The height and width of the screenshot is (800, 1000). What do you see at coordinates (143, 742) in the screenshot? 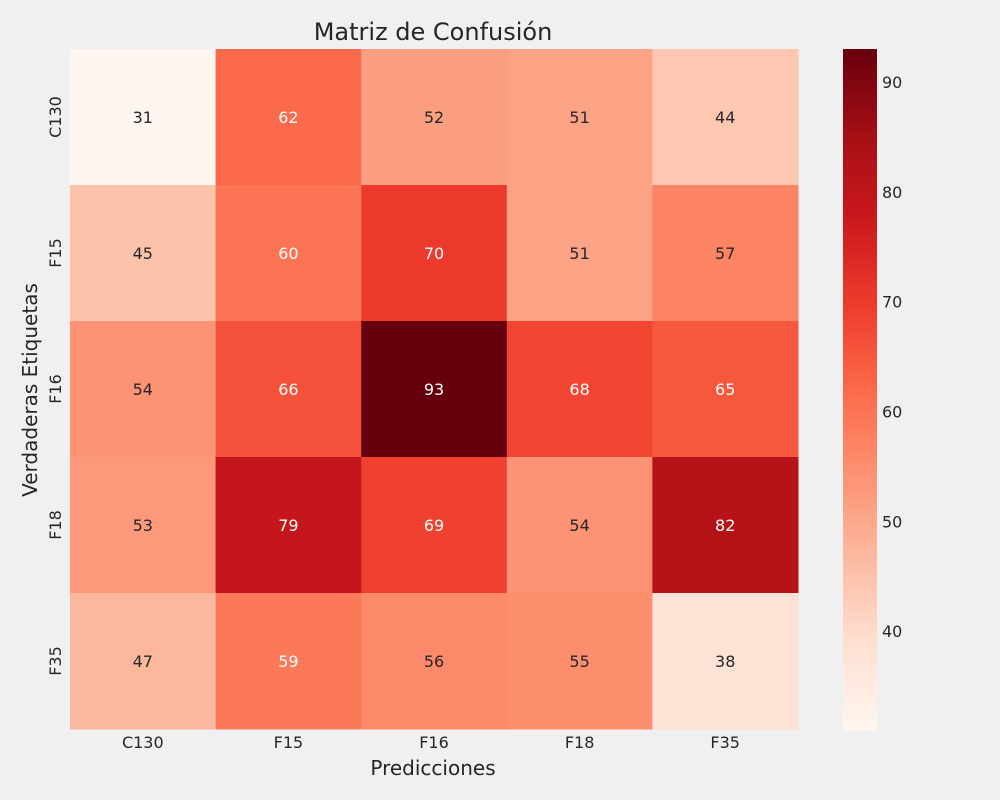
I see `x-tick-label: C130` at bounding box center [143, 742].